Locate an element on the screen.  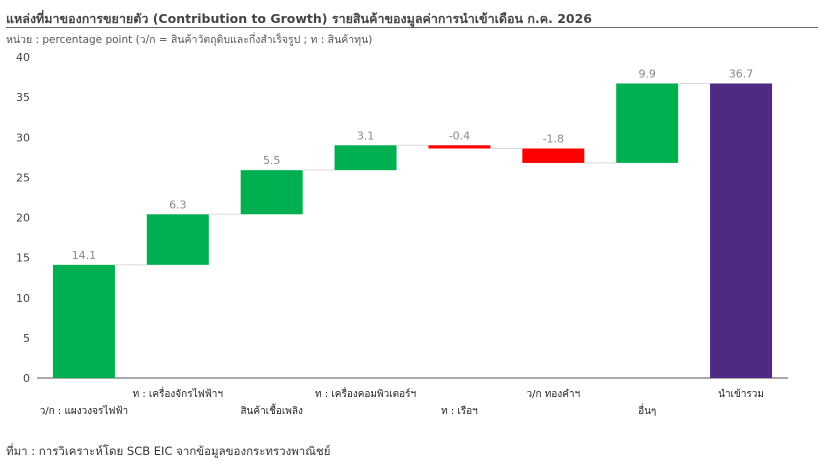
y-tick-label: 40 is located at coordinates (23, 57).